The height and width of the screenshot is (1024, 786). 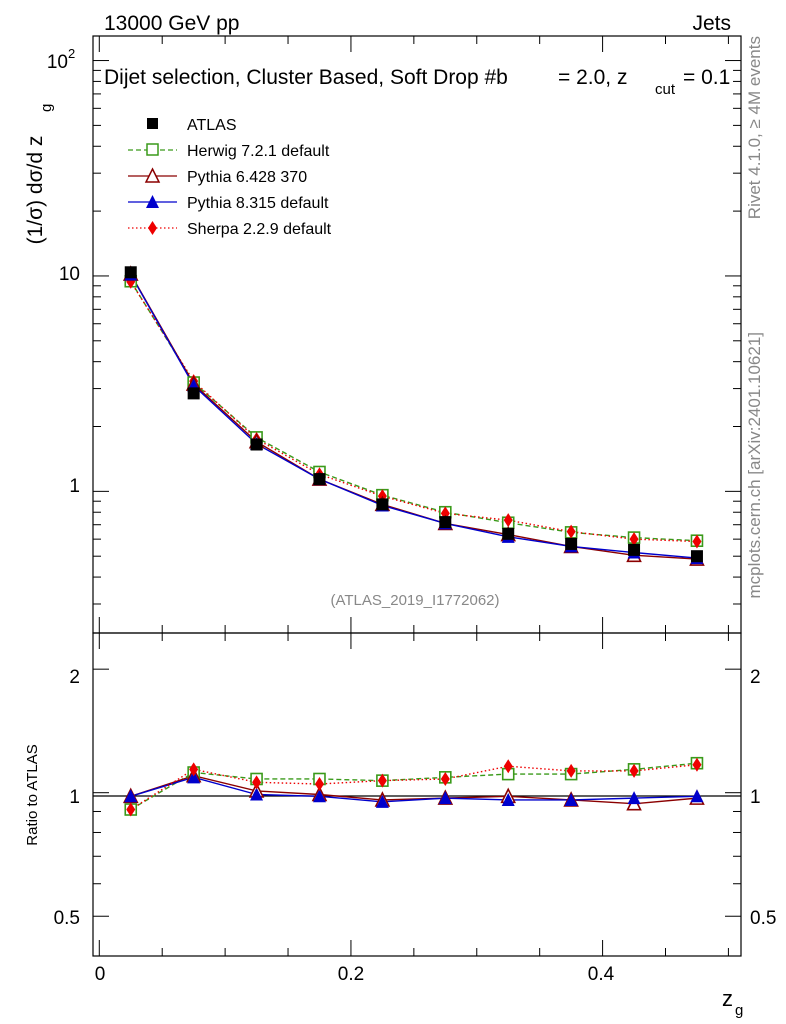 What do you see at coordinates (152, 175) in the screenshot?
I see `legend-marker-pythia6` at bounding box center [152, 175].